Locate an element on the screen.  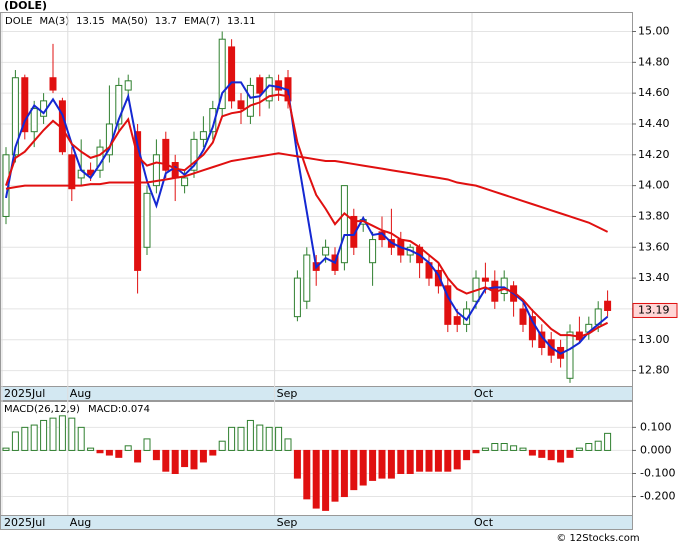
legend-text: DOLE is located at coordinates (18, 21).